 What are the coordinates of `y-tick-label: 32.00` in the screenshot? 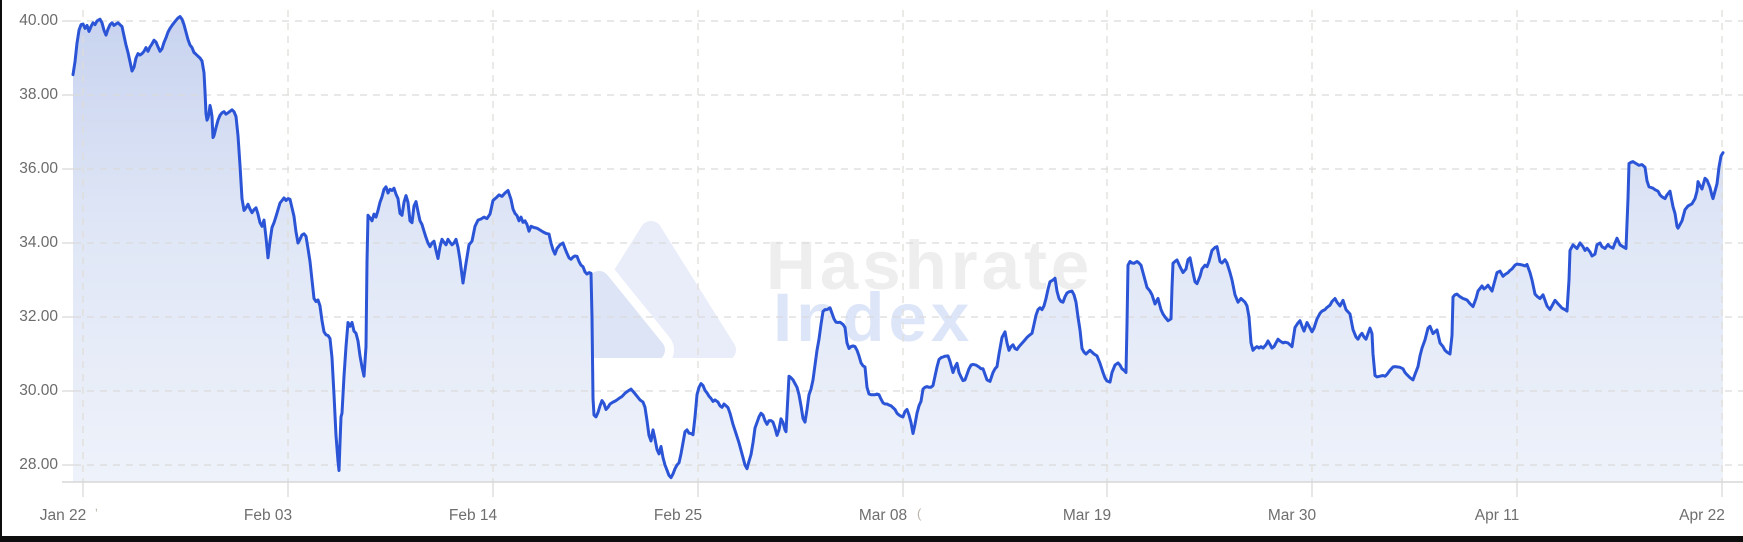 It's located at (38, 316).